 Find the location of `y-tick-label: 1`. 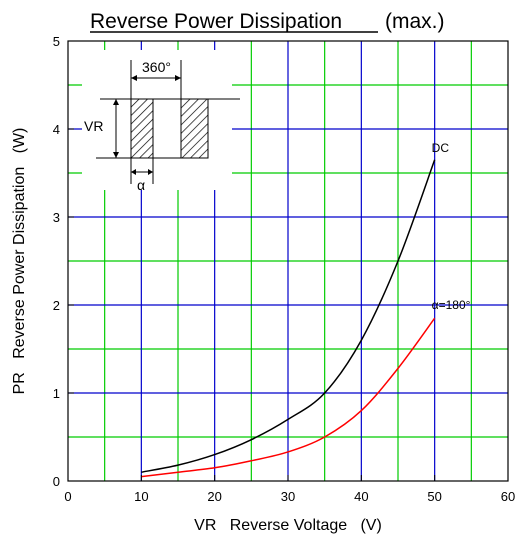

y-tick-label: 1 is located at coordinates (56, 393).